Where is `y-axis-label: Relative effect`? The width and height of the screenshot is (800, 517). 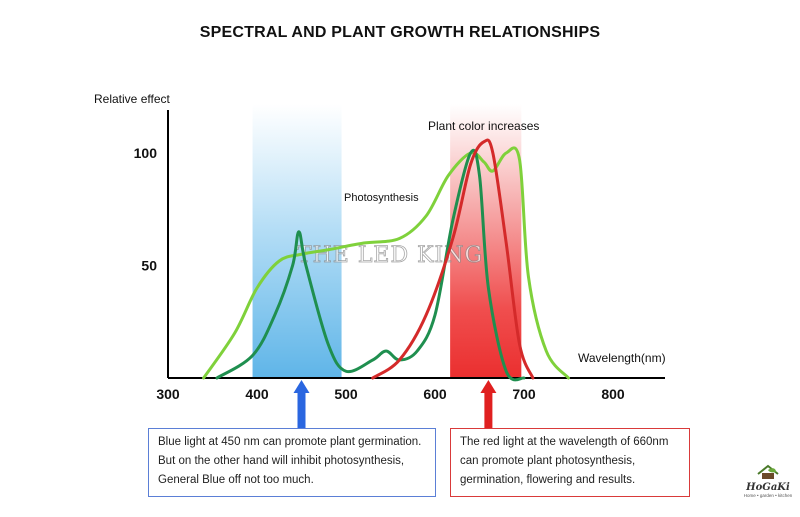 y-axis-label: Relative effect is located at coordinates (132, 99).